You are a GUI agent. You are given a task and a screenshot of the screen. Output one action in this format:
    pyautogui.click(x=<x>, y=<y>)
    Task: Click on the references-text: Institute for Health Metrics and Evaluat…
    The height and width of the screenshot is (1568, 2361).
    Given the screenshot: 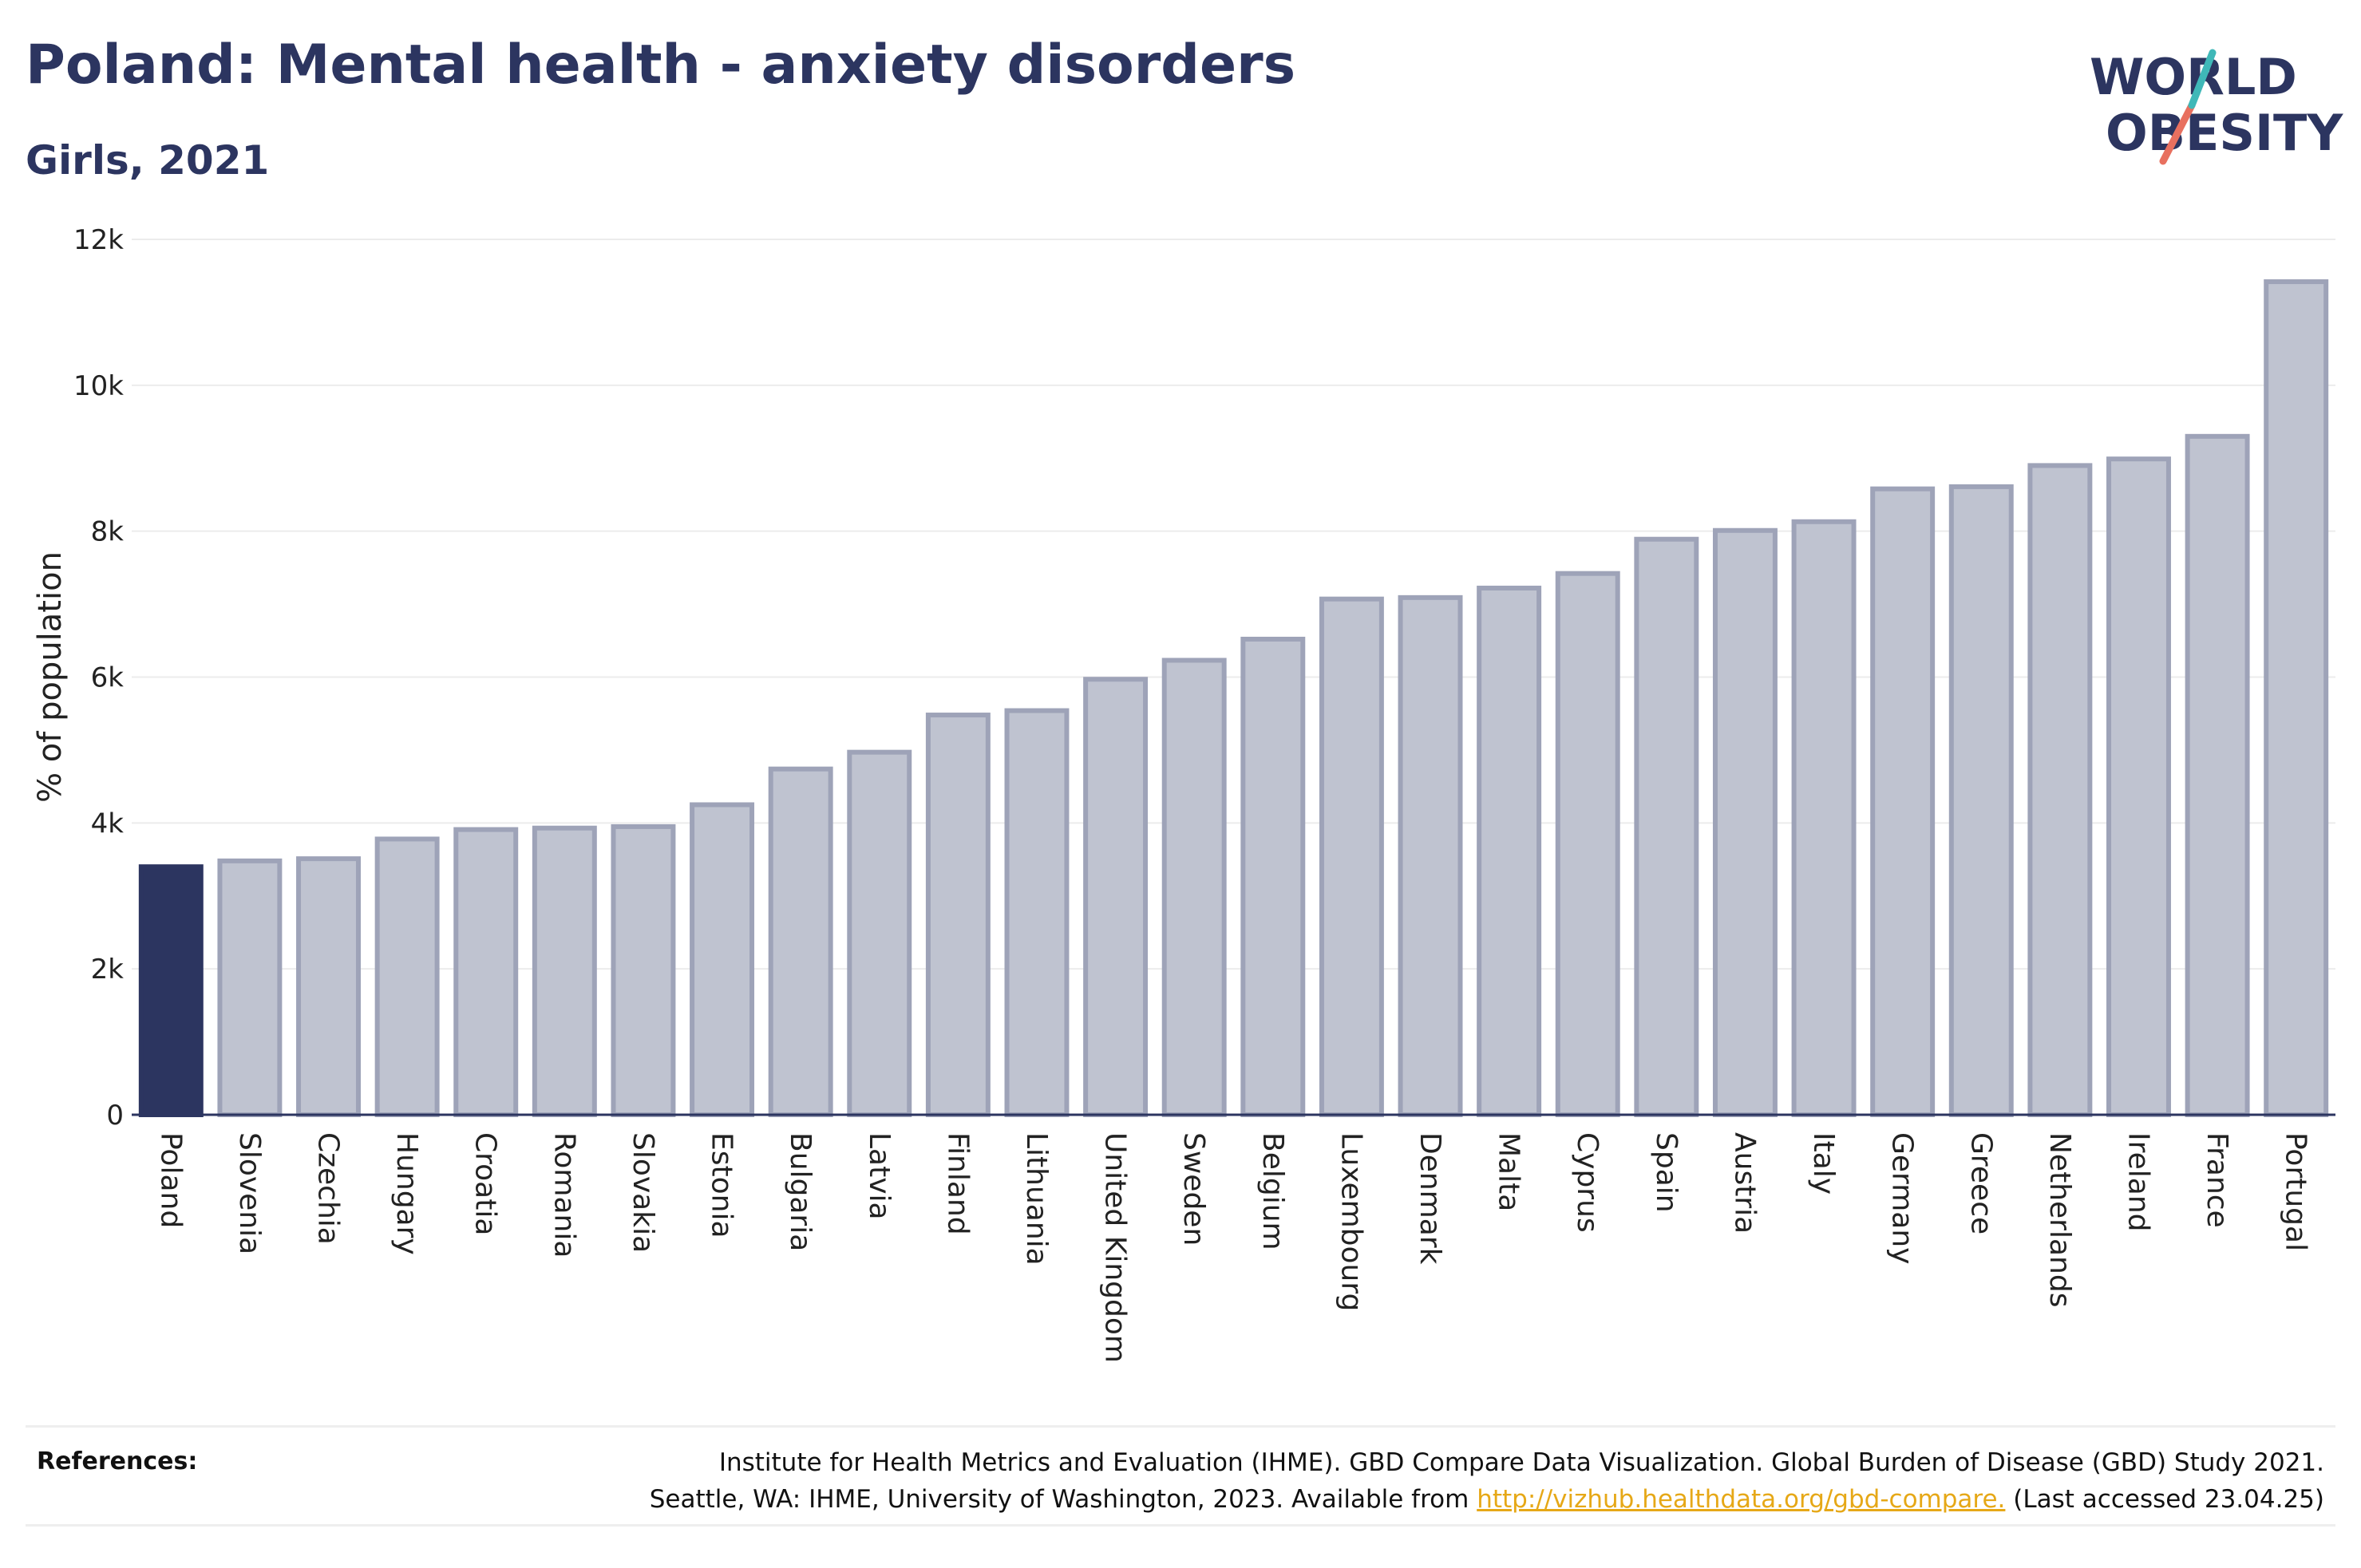 What is the action you would take?
    pyautogui.click(x=1366, y=1481)
    